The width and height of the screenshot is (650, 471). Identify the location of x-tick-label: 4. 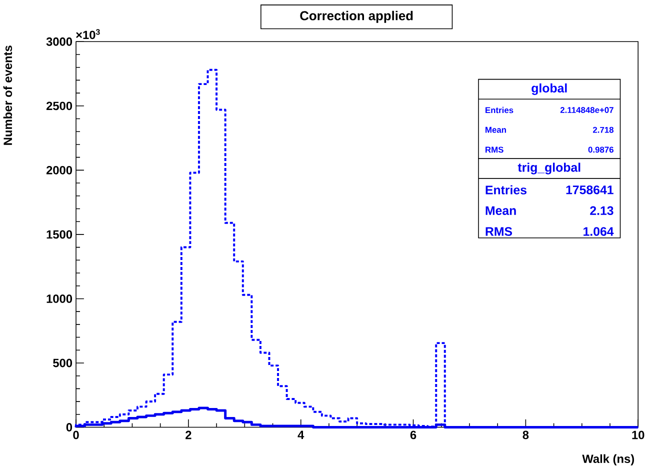
(301, 435).